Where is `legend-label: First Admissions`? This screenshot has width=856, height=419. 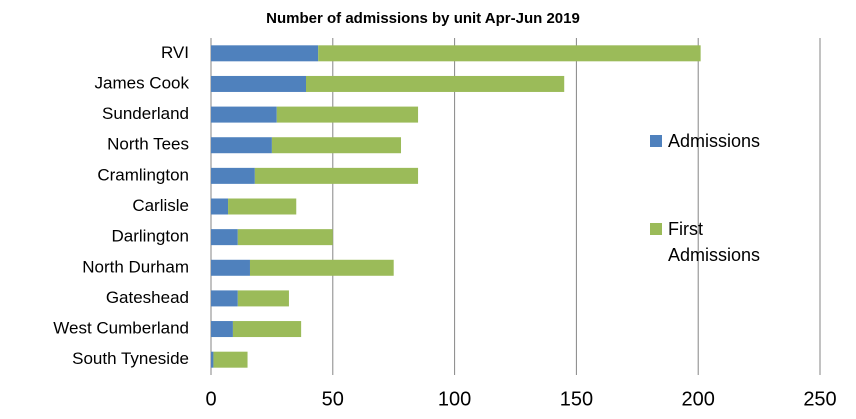
legend-label: First Admissions is located at coordinates (714, 242).